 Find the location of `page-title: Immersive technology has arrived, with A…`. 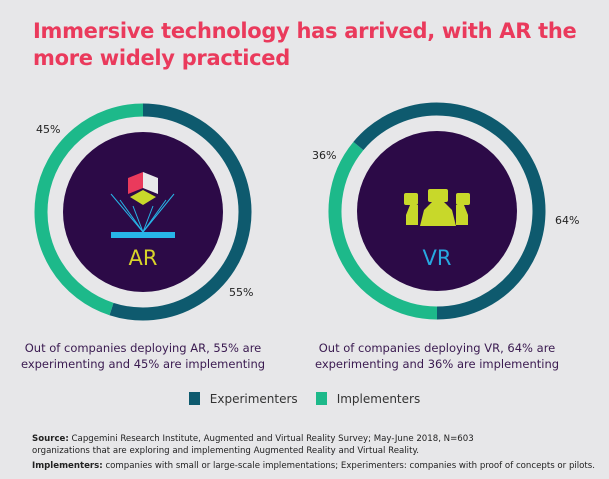

page-title: Immersive technology has arrived, with A… is located at coordinates (305, 44).